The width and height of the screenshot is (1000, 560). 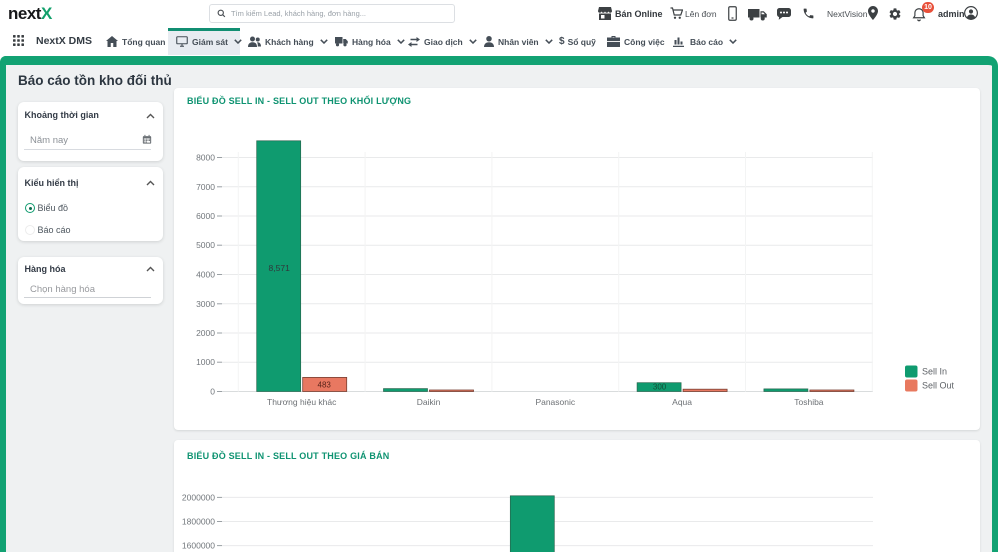 What do you see at coordinates (205, 216) in the screenshot?
I see `svg-text: 6000` at bounding box center [205, 216].